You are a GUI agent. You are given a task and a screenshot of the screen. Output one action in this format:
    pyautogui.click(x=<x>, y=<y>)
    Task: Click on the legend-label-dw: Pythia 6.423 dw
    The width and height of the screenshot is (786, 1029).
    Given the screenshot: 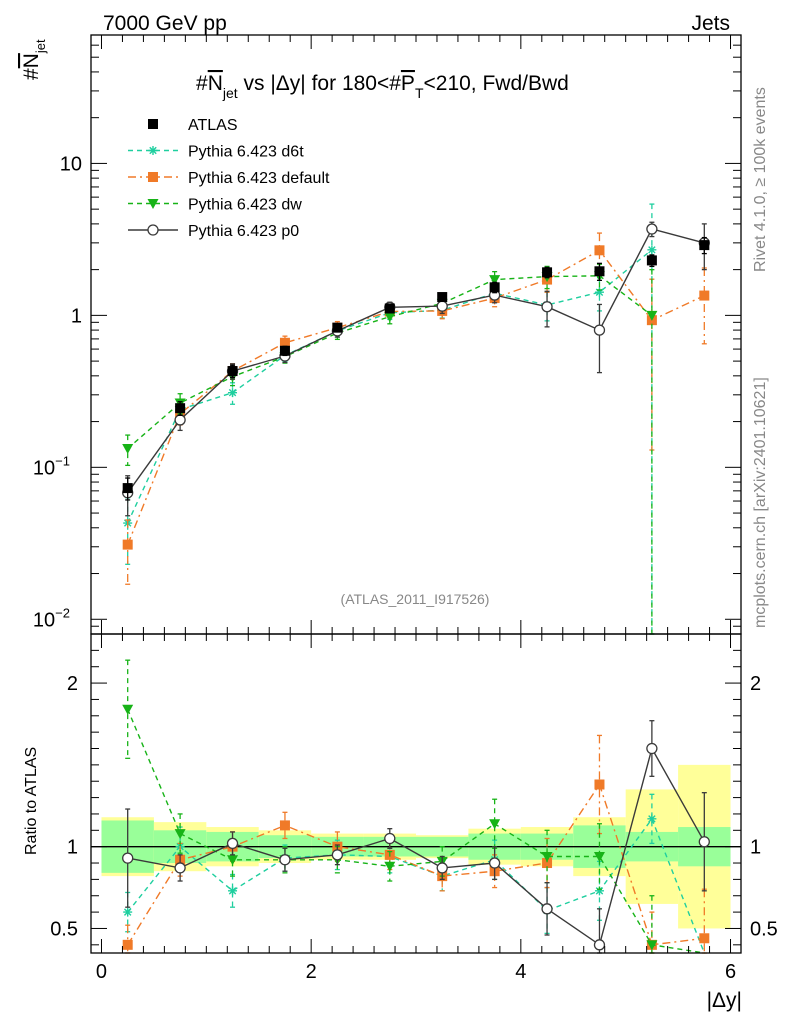 What is the action you would take?
    pyautogui.click(x=245, y=205)
    